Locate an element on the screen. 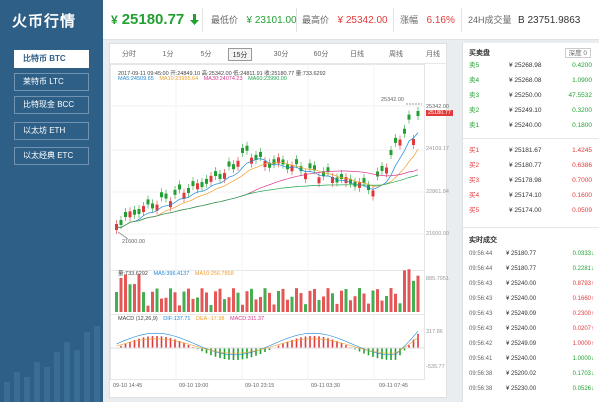  depth-select: 深度 0 is located at coordinates (577, 53).